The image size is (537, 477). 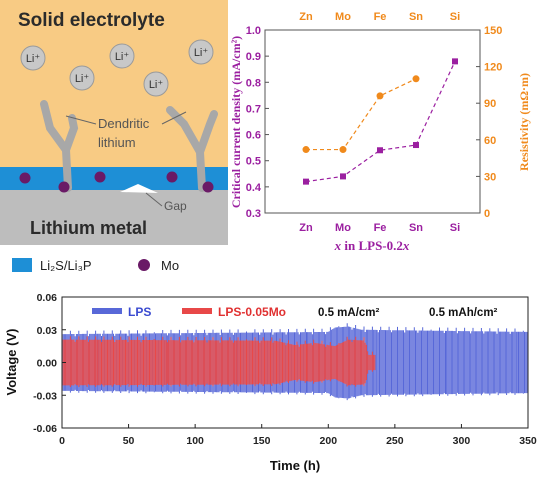 What do you see at coordinates (253, 57) in the screenshot?
I see `left-tick-label: 0.9` at bounding box center [253, 57].